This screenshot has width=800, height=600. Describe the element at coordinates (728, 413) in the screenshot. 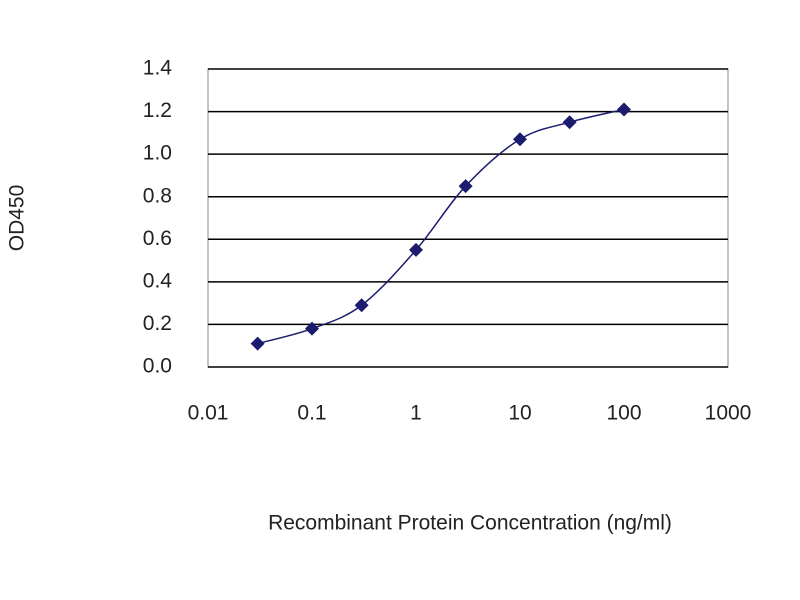

I see `x-tick-label: 1000` at that location.